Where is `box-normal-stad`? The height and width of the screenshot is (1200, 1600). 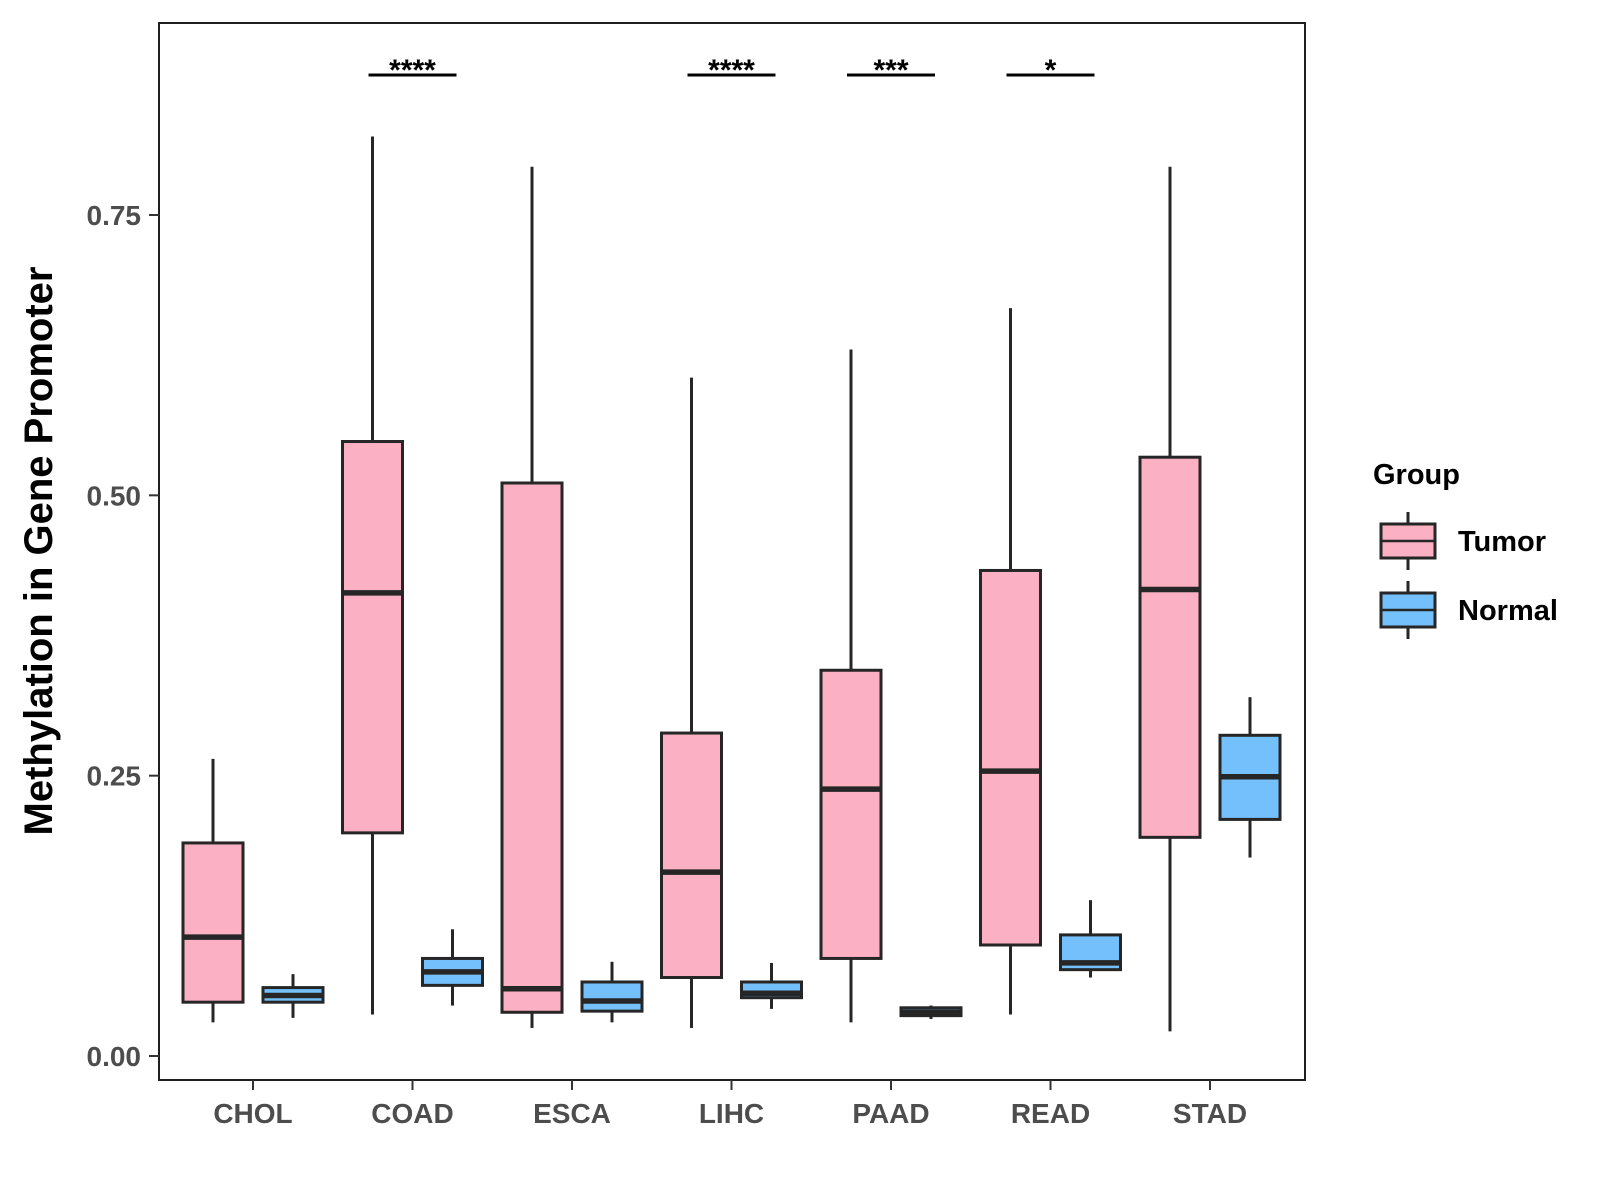
box-normal-stad is located at coordinates (1250, 777).